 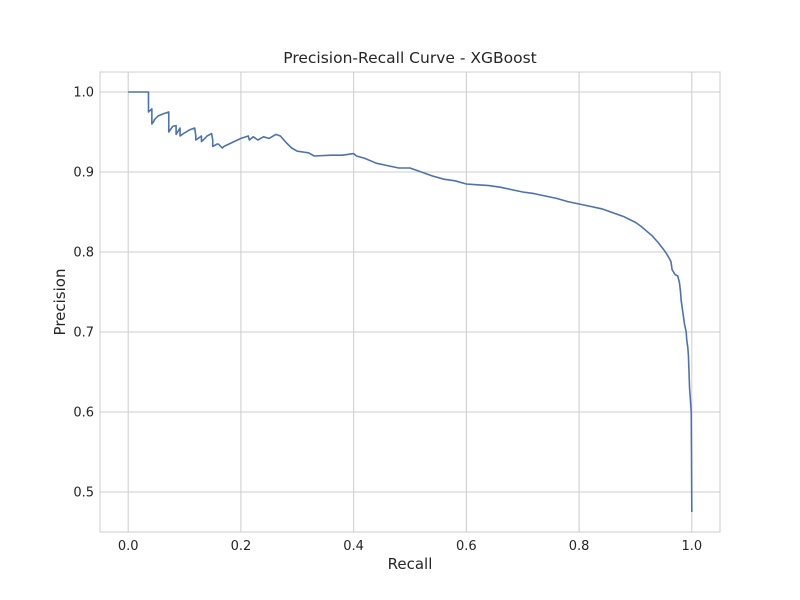 What do you see at coordinates (83, 253) in the screenshot?
I see `y-tick-label: 0.8` at bounding box center [83, 253].